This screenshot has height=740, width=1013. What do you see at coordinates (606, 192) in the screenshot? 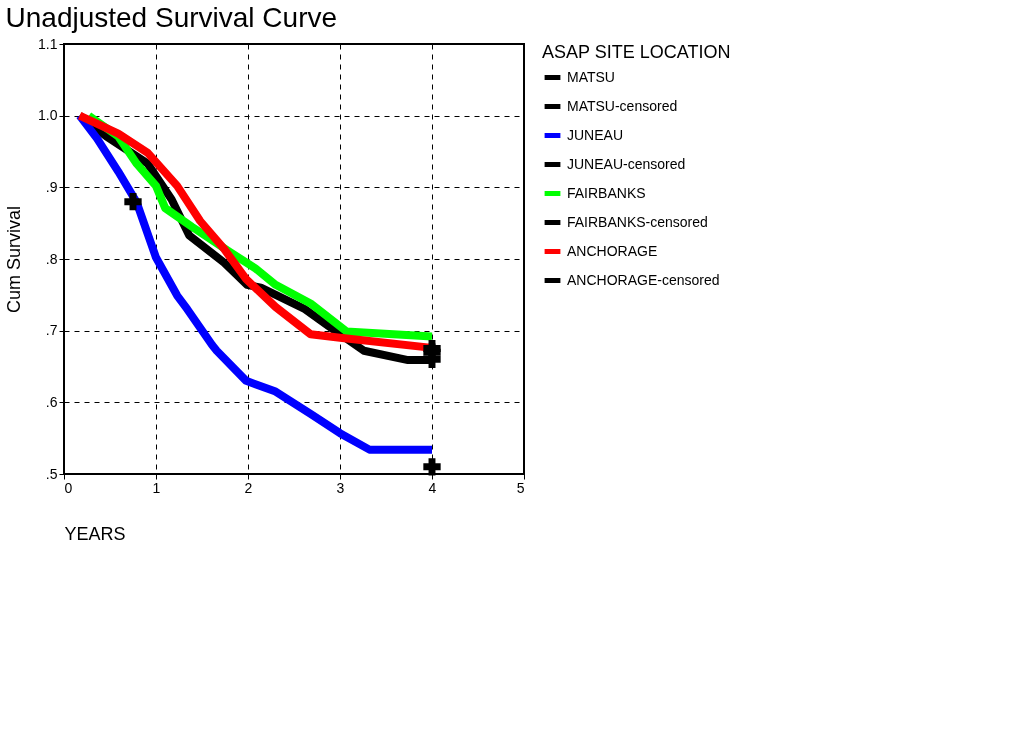
I see `legend-label: FAIRBANKS` at bounding box center [606, 192].